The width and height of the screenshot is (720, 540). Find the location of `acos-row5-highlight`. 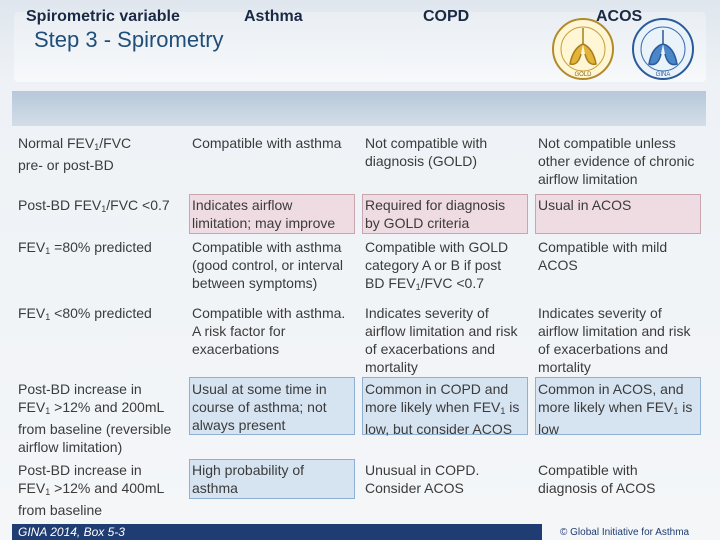

acos-row5-highlight is located at coordinates (618, 406).